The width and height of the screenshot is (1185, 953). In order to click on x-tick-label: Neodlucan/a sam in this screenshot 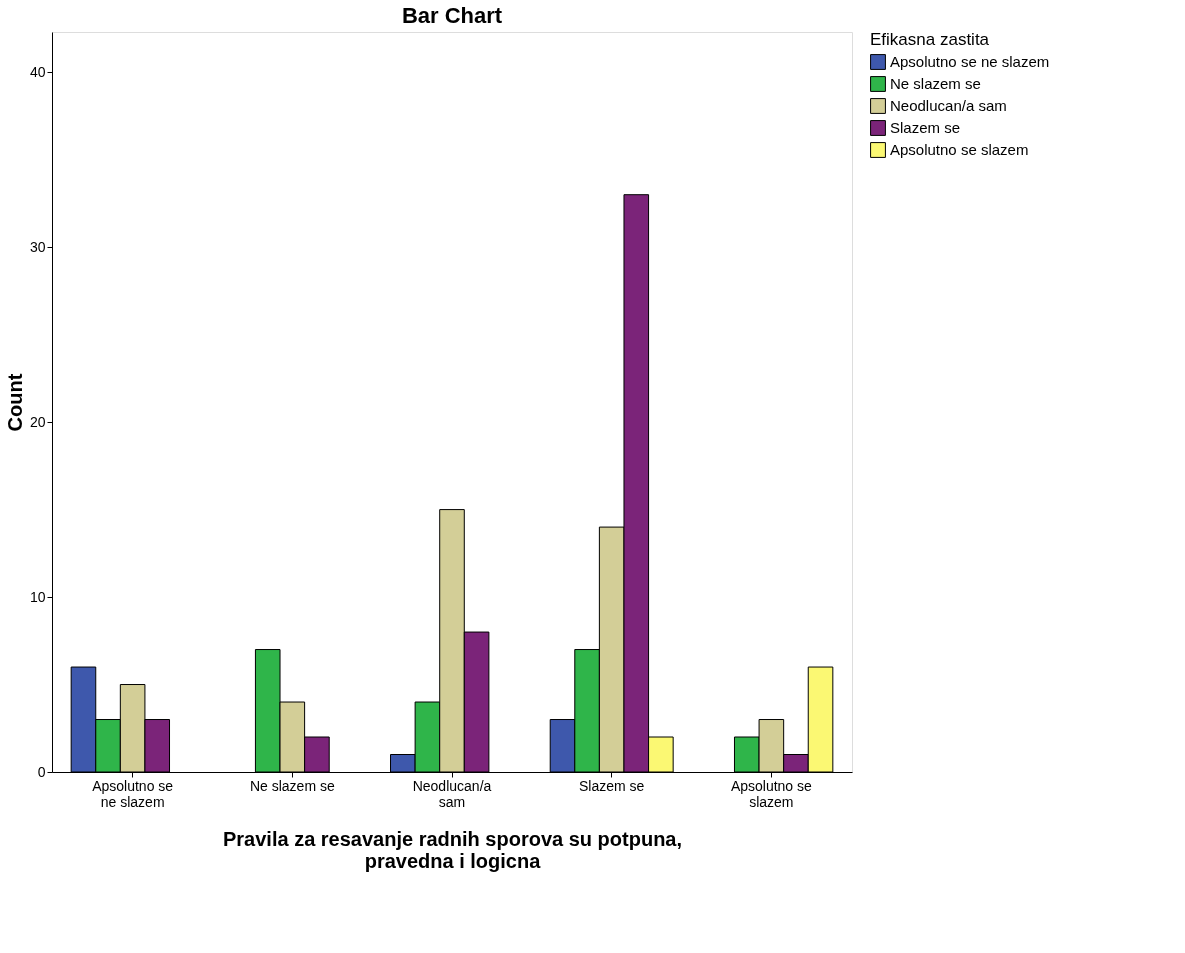, I will do `click(452, 793)`.